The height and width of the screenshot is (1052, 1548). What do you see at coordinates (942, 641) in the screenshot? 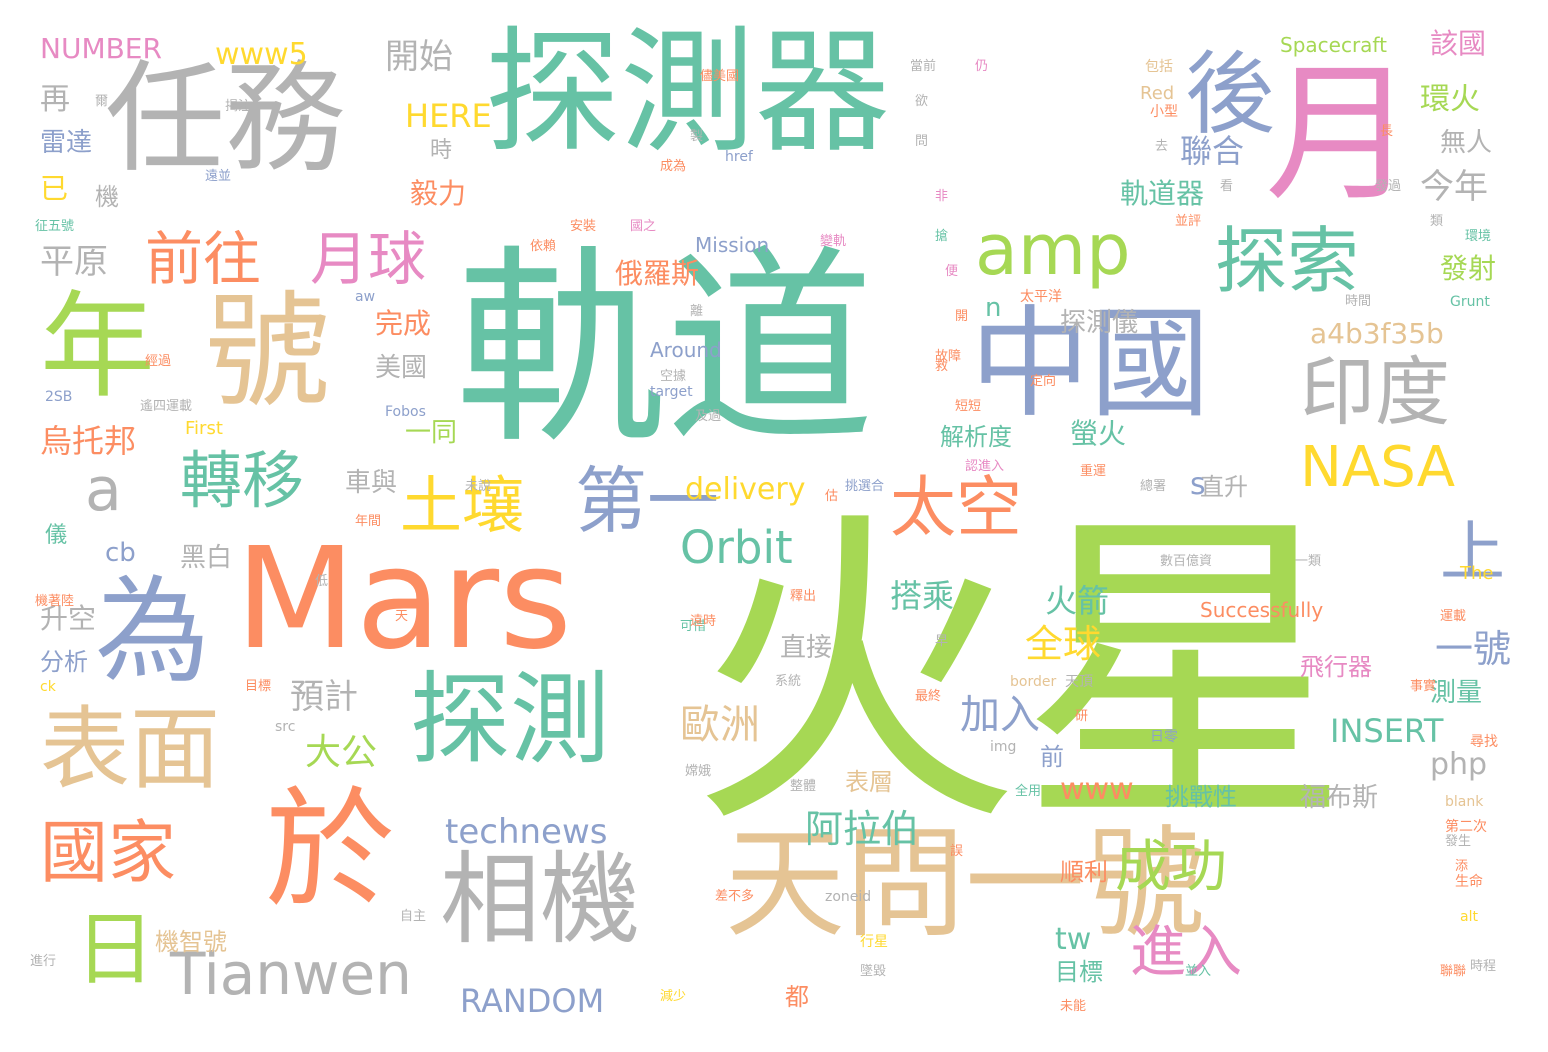
I see `cloud-word: 早` at bounding box center [942, 641].